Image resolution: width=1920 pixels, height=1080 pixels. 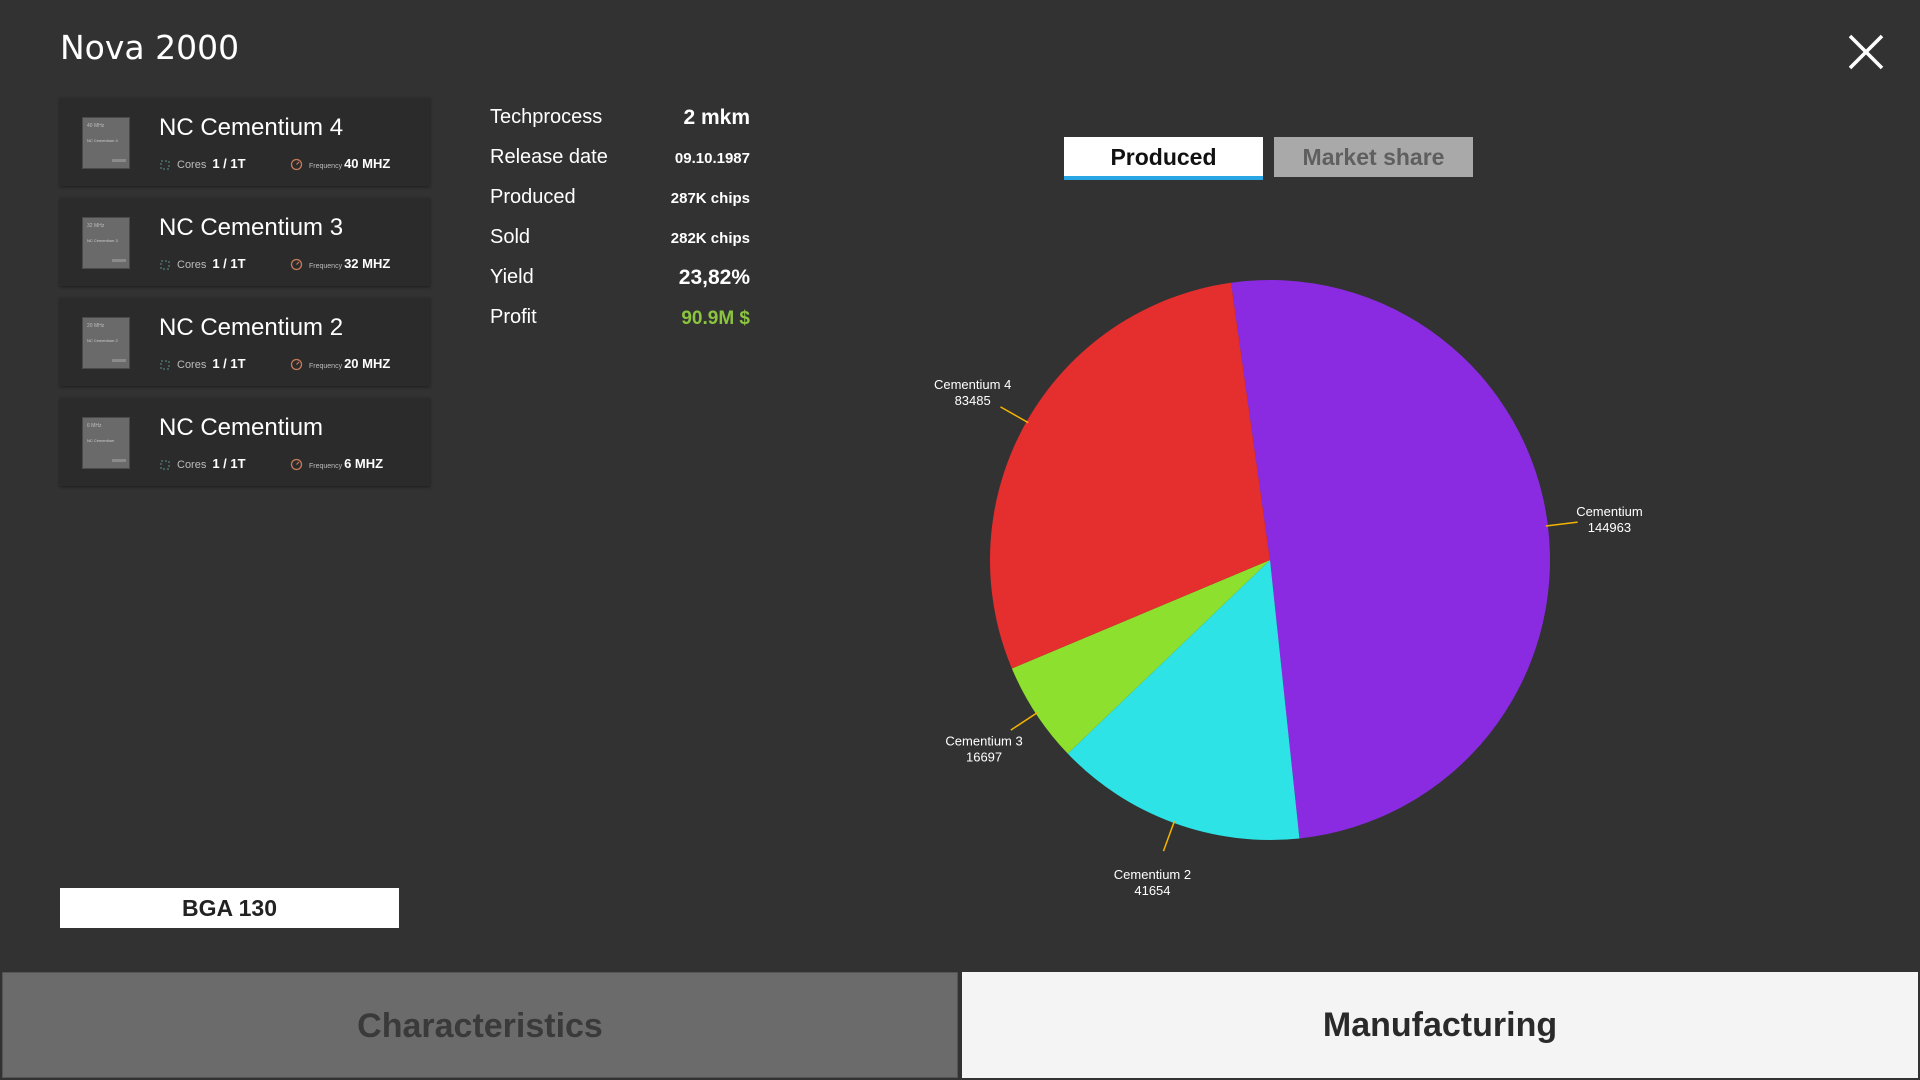 What do you see at coordinates (716, 117) in the screenshot?
I see `techprocess-value: 2 mkm` at bounding box center [716, 117].